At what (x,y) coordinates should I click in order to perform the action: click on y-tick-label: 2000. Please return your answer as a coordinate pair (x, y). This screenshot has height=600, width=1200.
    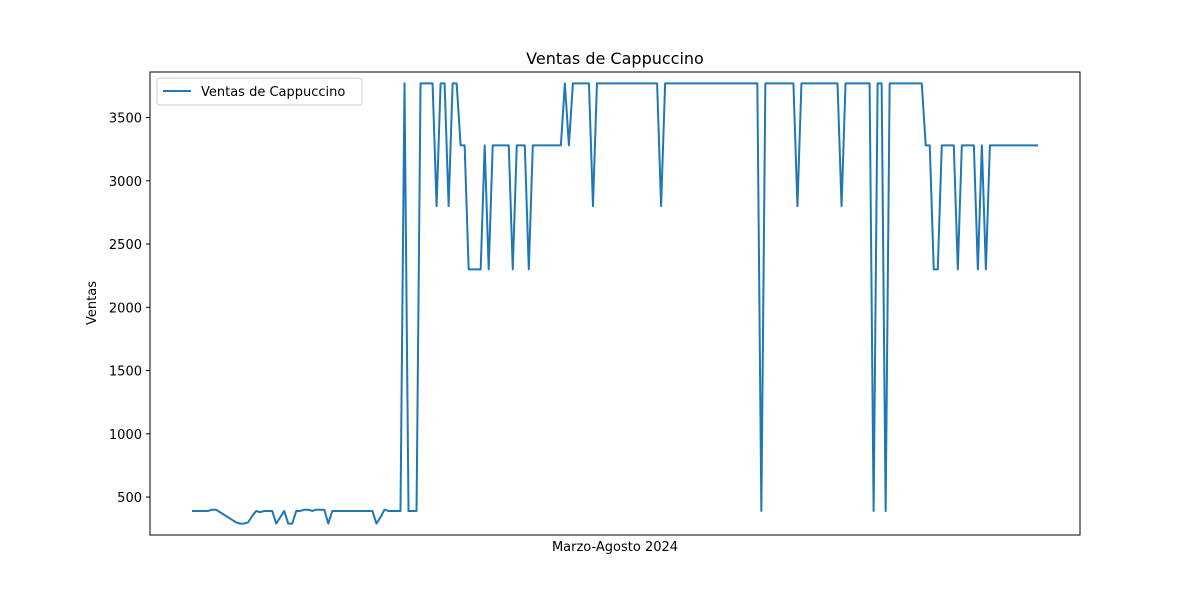
    Looking at the image, I should click on (125, 308).